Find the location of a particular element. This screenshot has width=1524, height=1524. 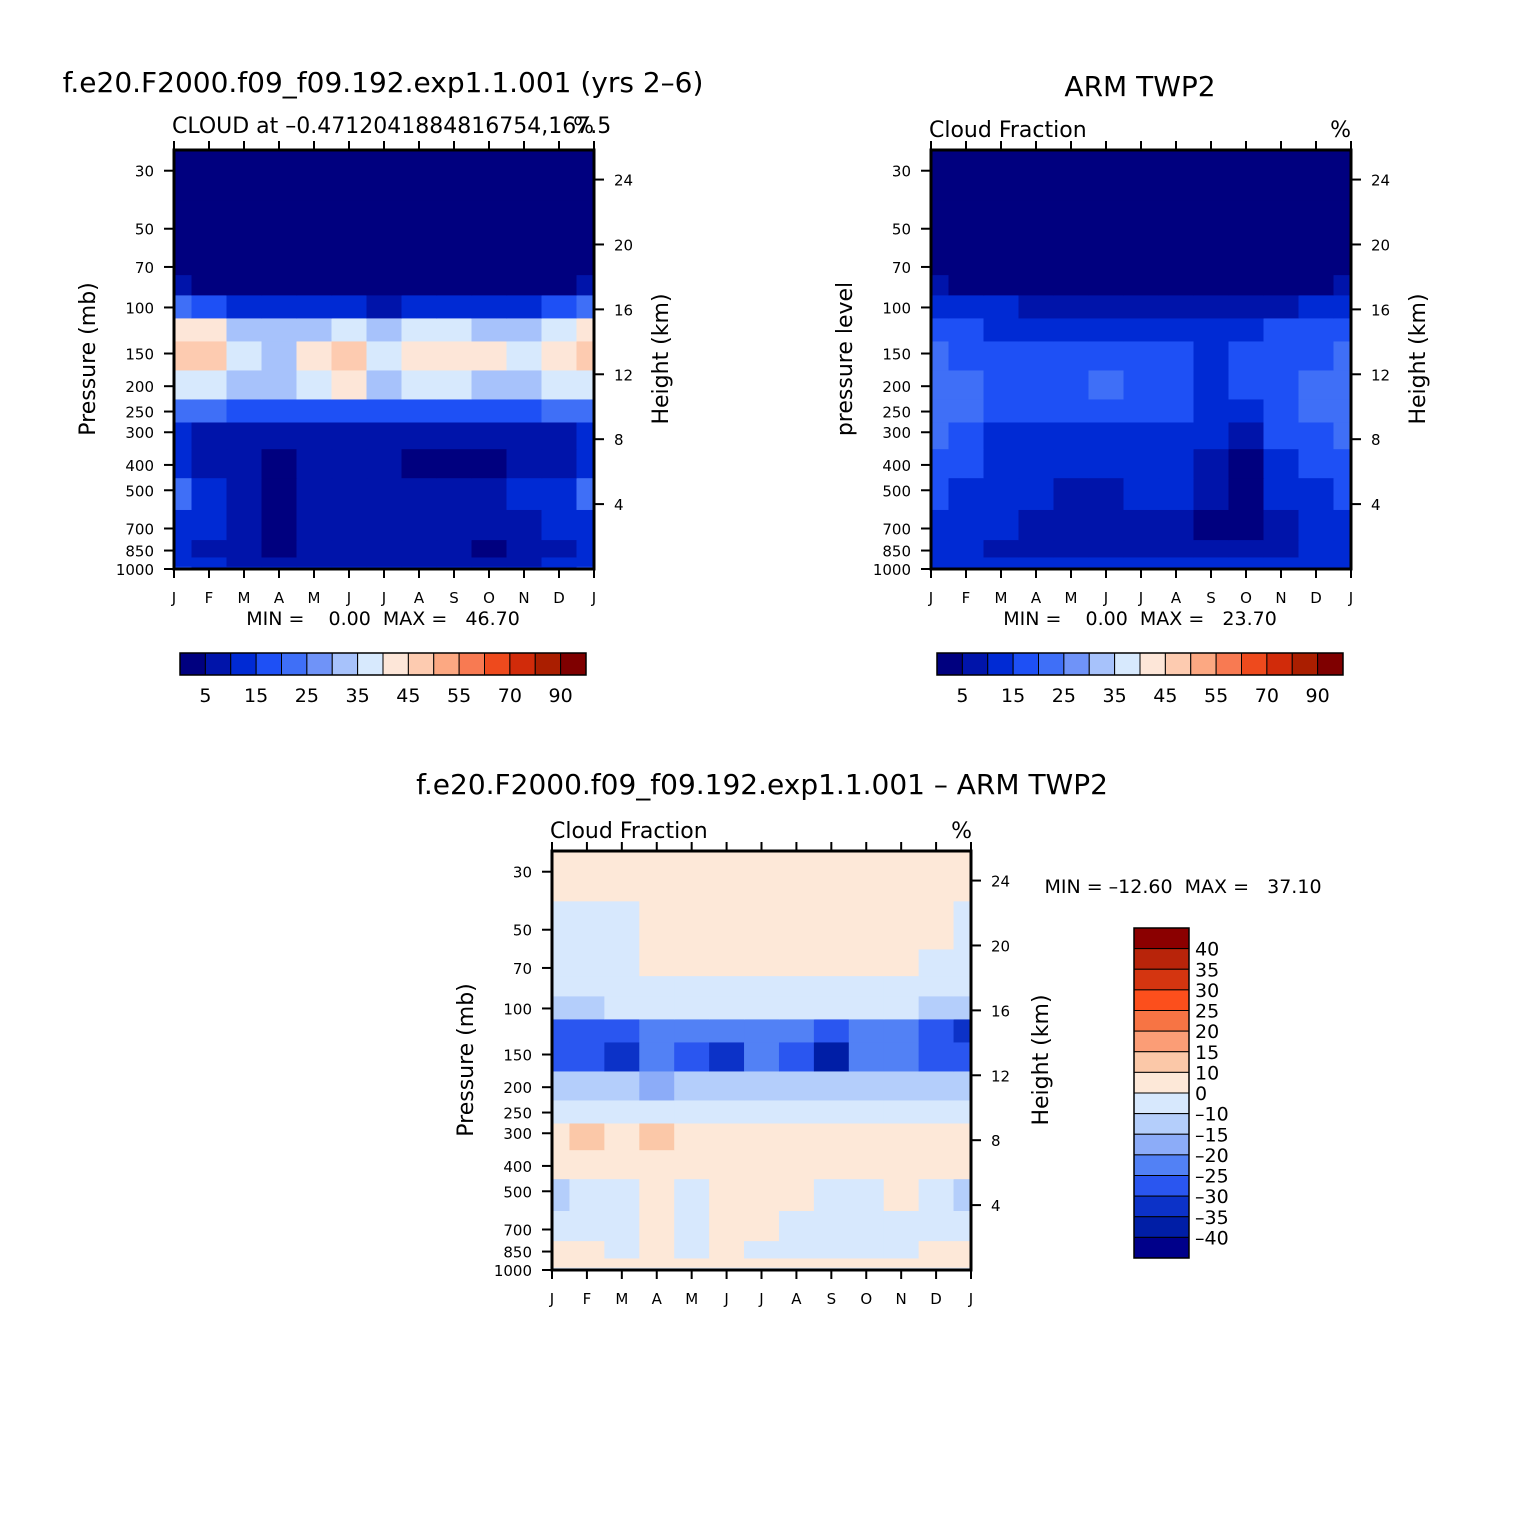

y-tick-label: 100 is located at coordinates (896, 308).